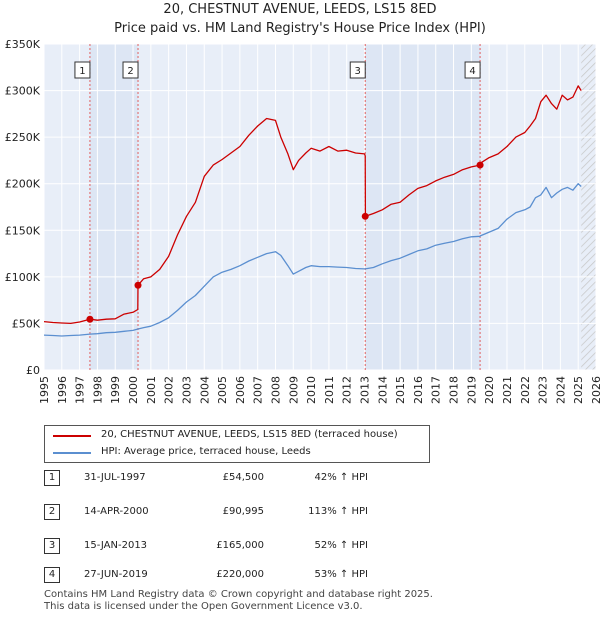 The width and height of the screenshot is (600, 620). I want to click on x-tick-label: 2020, so click(489, 390).